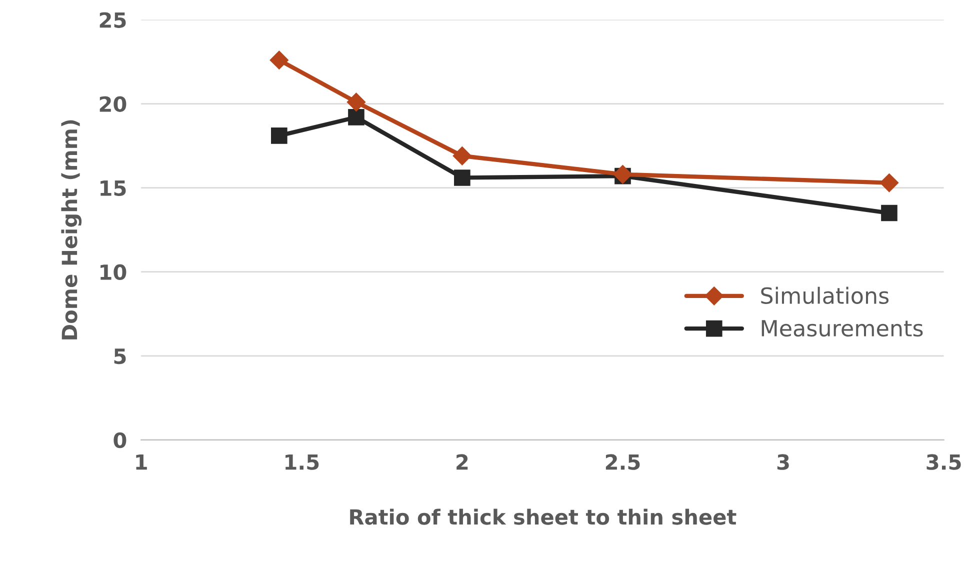 The height and width of the screenshot is (564, 973). What do you see at coordinates (623, 462) in the screenshot?
I see `x-tick-label: 2.5` at bounding box center [623, 462].